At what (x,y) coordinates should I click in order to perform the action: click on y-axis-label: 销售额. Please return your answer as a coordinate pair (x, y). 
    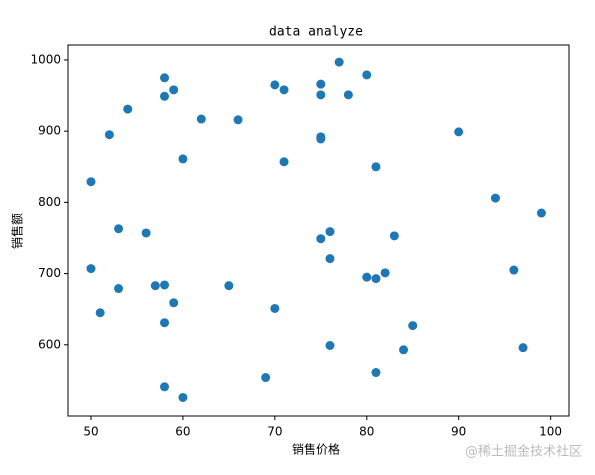
    Looking at the image, I should click on (17, 231).